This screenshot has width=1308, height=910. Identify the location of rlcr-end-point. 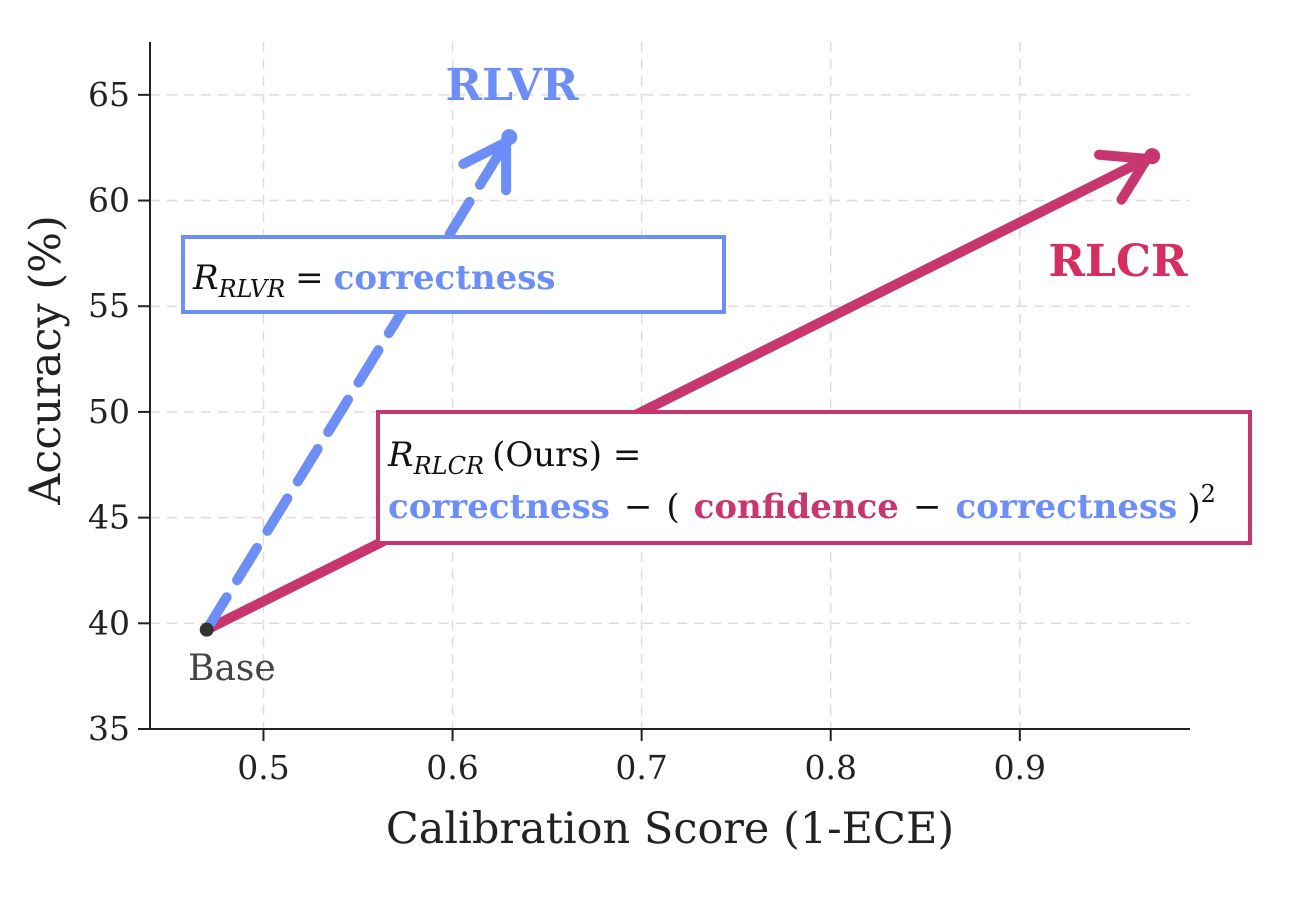
(1152, 156).